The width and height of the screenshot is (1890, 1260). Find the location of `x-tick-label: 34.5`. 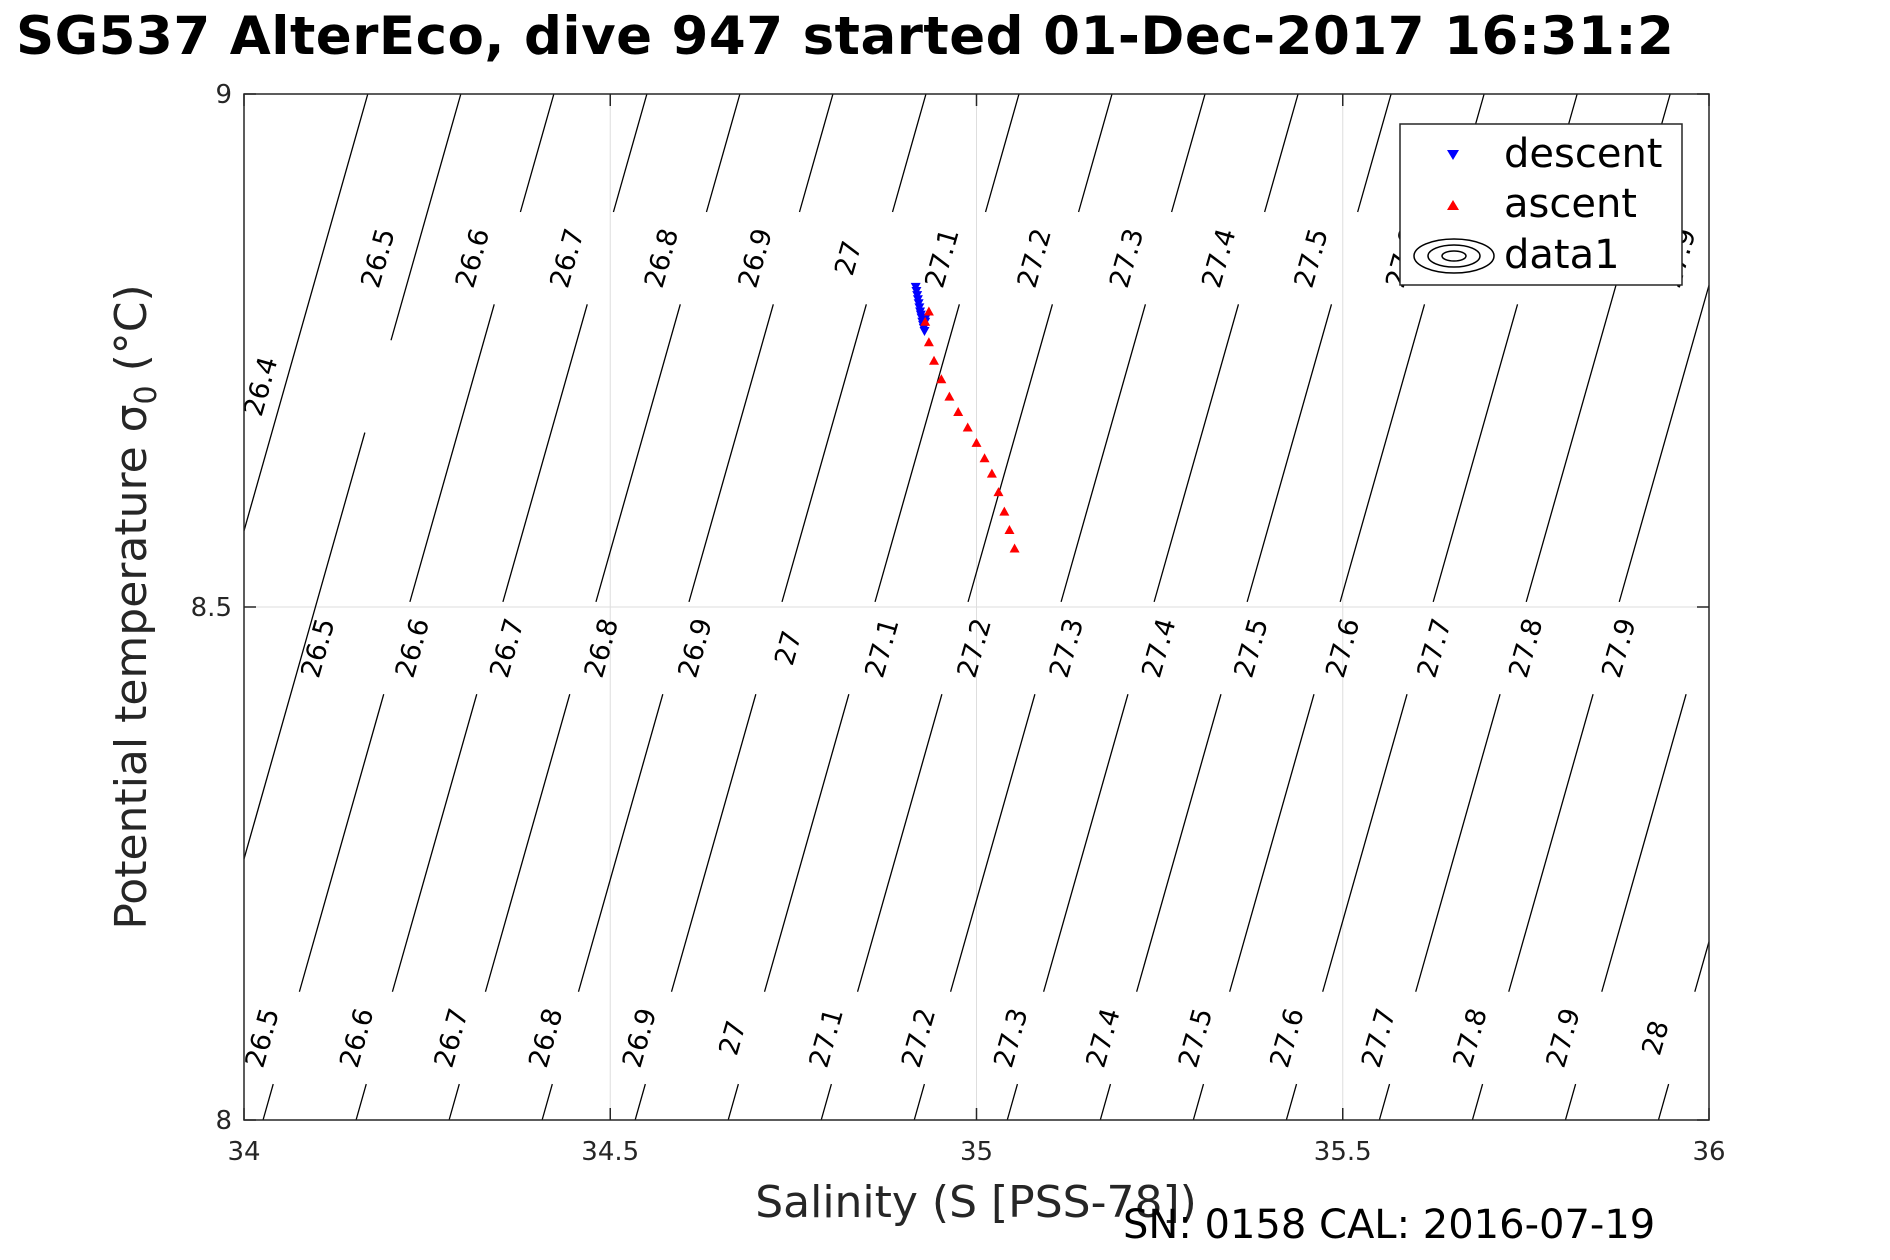

x-tick-label: 34.5 is located at coordinates (610, 1152).